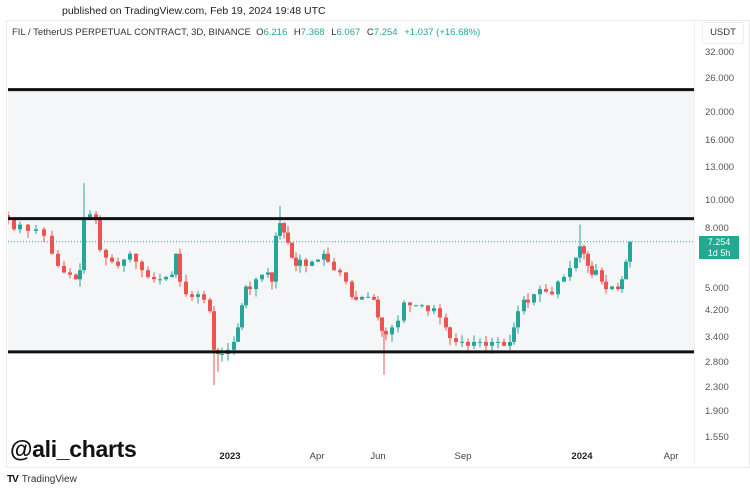 The height and width of the screenshot is (492, 750). What do you see at coordinates (717, 311) in the screenshot?
I see `price-tick: 4.200` at bounding box center [717, 311].